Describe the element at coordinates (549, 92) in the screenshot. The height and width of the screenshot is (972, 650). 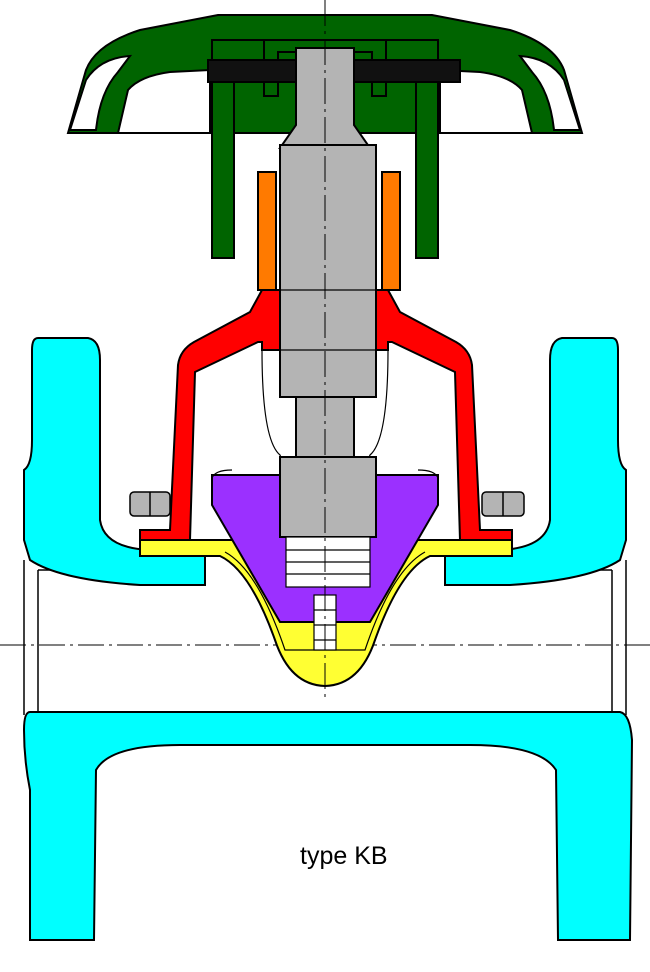
I see `handwheel-highlight-right` at that location.